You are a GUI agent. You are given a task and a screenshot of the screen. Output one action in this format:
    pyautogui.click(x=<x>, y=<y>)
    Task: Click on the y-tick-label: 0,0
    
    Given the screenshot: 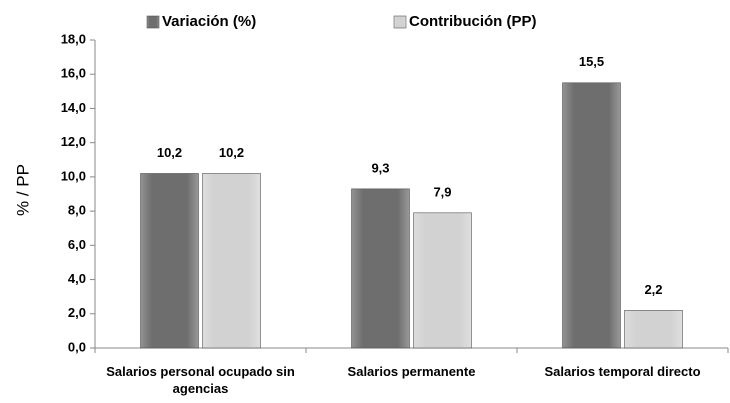 What is the action you would take?
    pyautogui.click(x=77, y=346)
    